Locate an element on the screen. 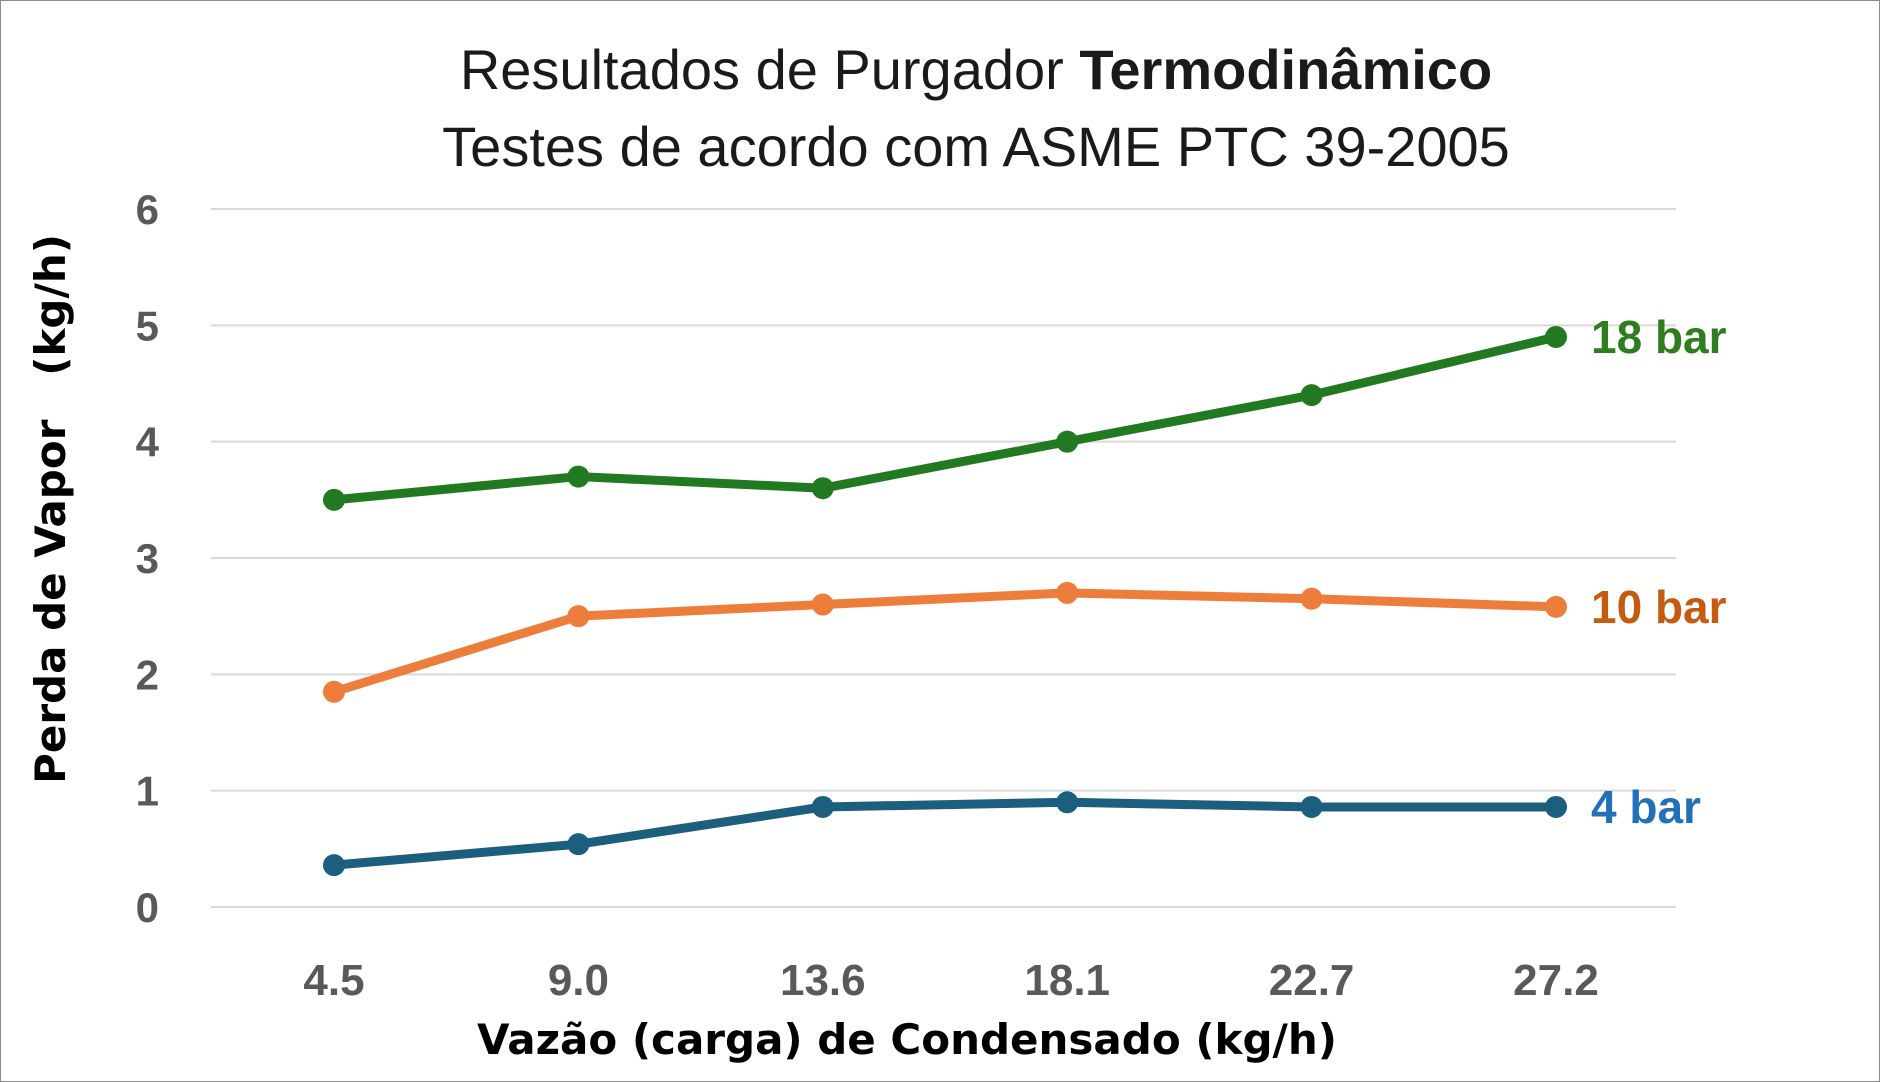 The height and width of the screenshot is (1082, 1880). series-line-4-bar is located at coordinates (945, 833).